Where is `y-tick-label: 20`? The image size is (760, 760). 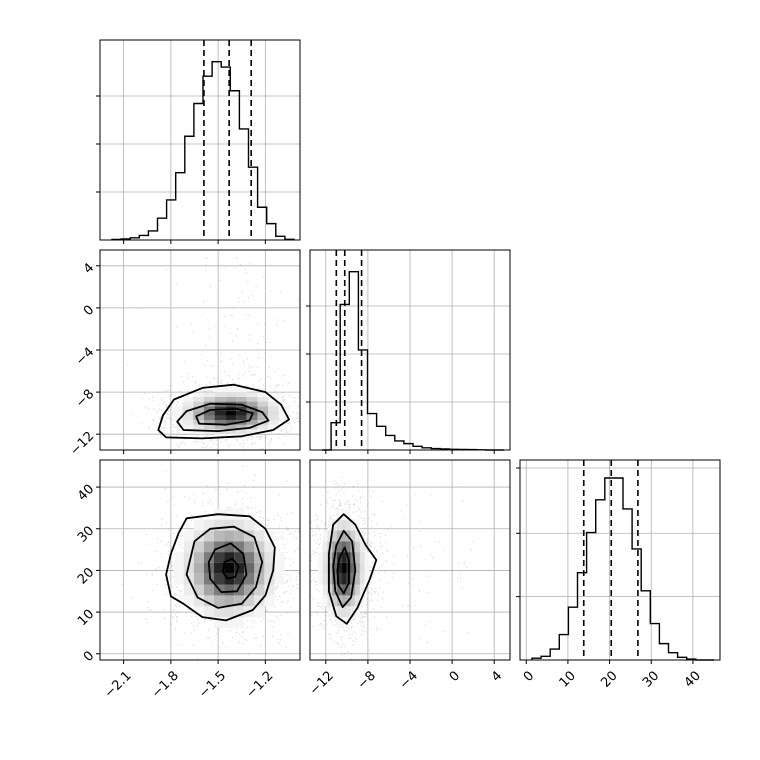
y-tick-label: 20 is located at coordinates (86, 576).